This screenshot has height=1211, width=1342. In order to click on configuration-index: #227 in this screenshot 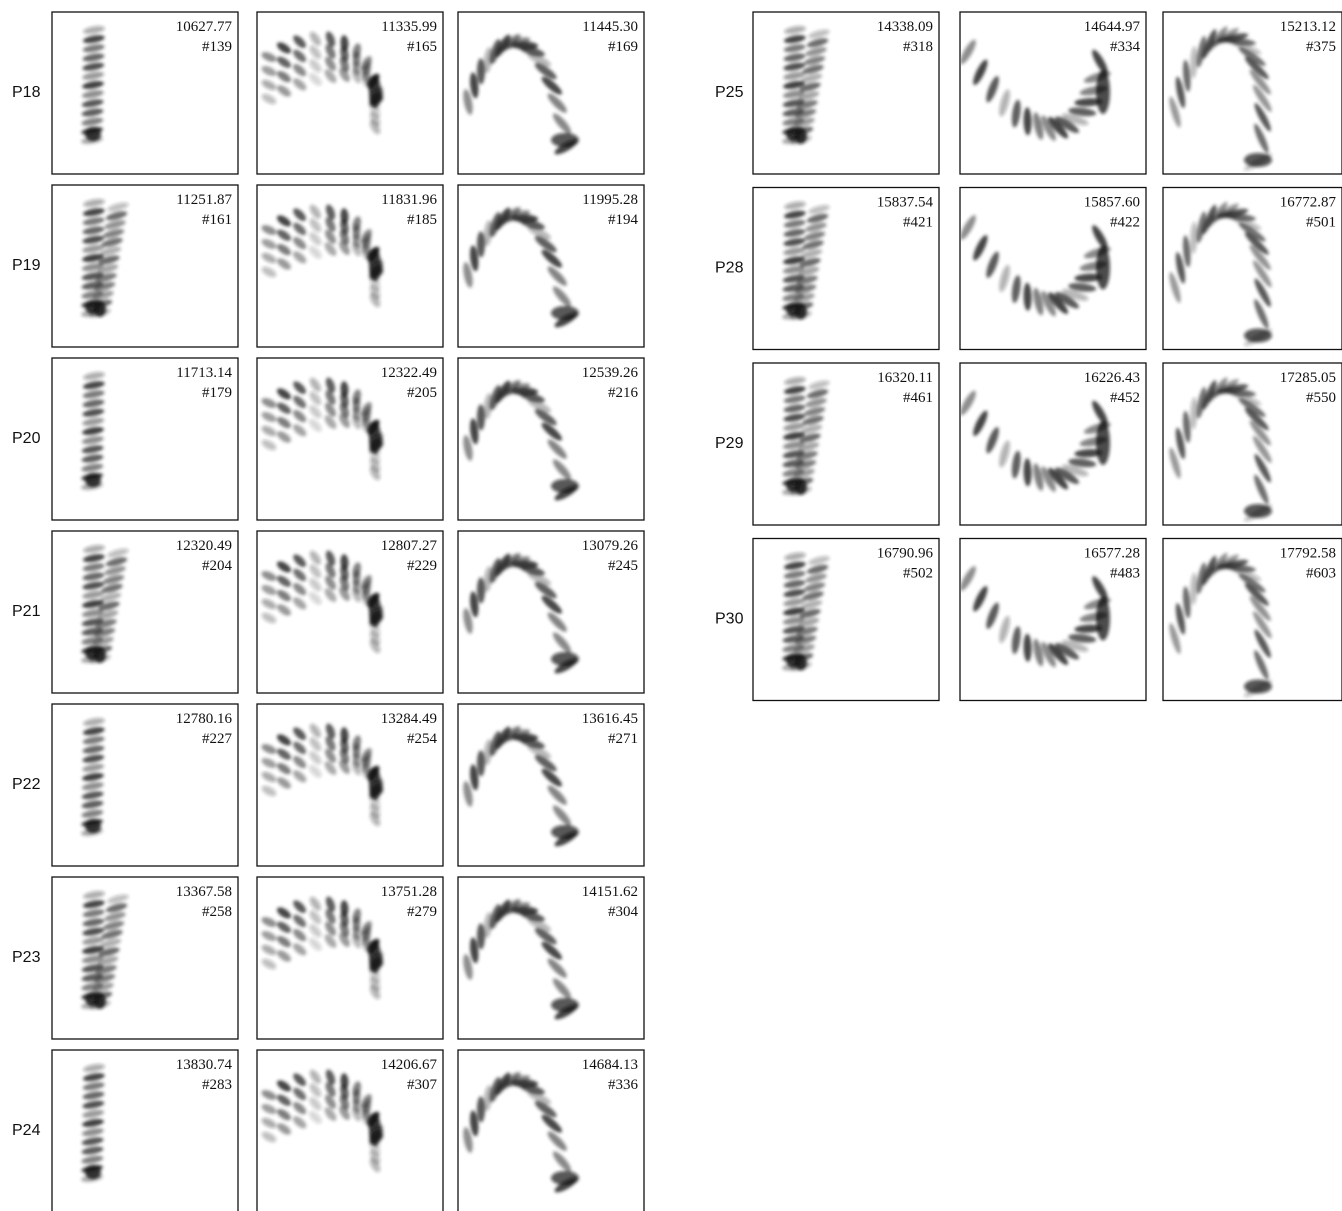, I will do `click(217, 739)`.